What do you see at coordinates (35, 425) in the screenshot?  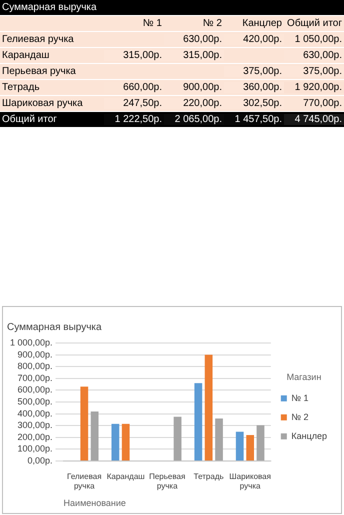 I see `y-tick-label: 300,00р.` at bounding box center [35, 425].